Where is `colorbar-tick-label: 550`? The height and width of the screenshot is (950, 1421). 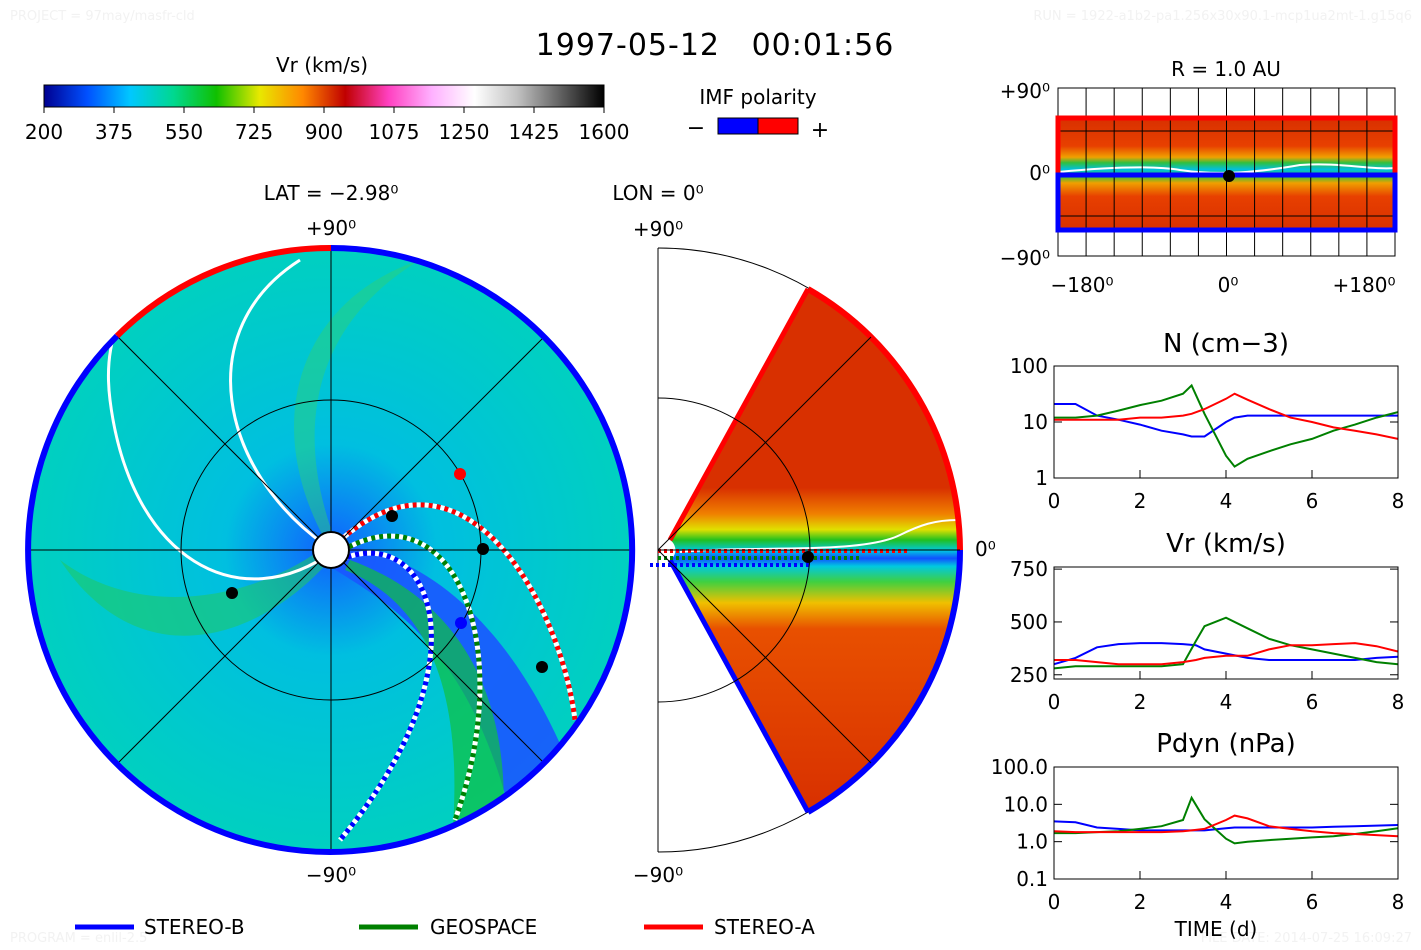 colorbar-tick-label: 550 is located at coordinates (184, 132).